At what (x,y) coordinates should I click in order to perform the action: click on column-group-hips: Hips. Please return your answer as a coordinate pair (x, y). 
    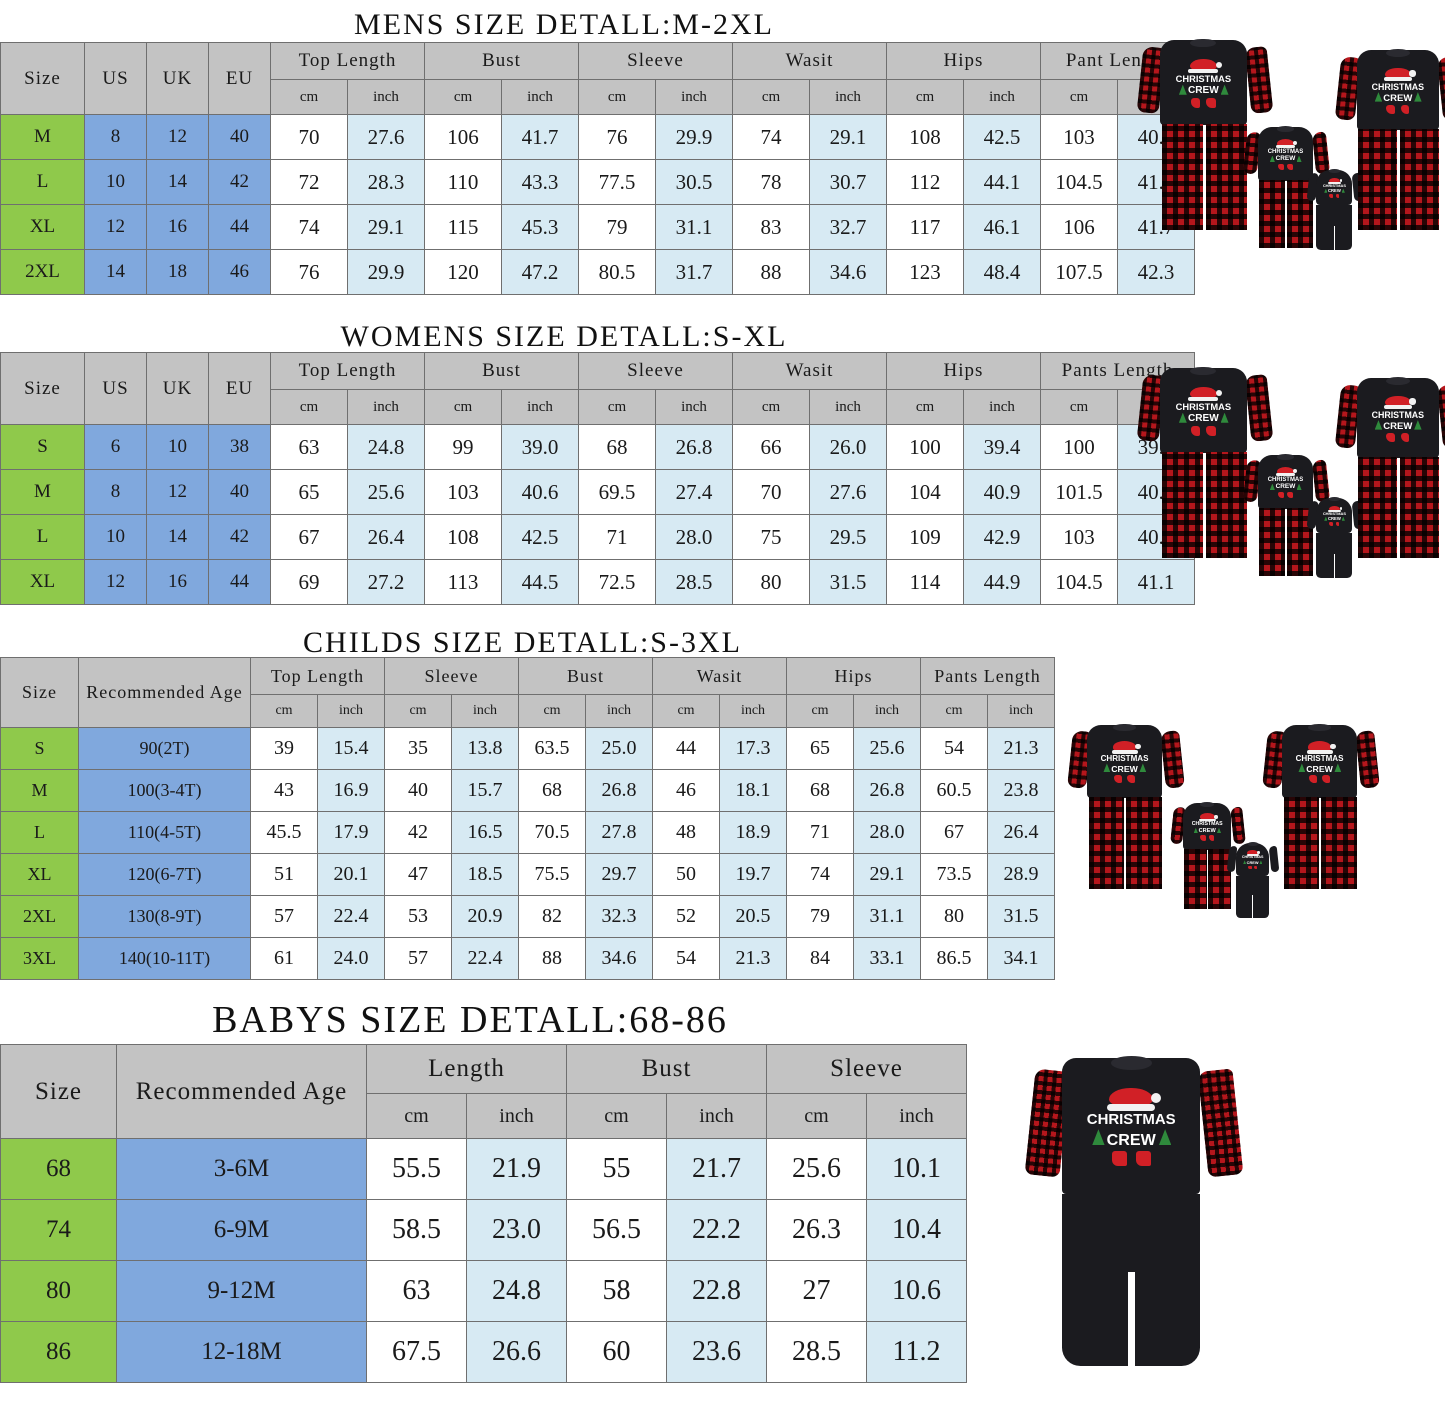
    Looking at the image, I should click on (853, 676).